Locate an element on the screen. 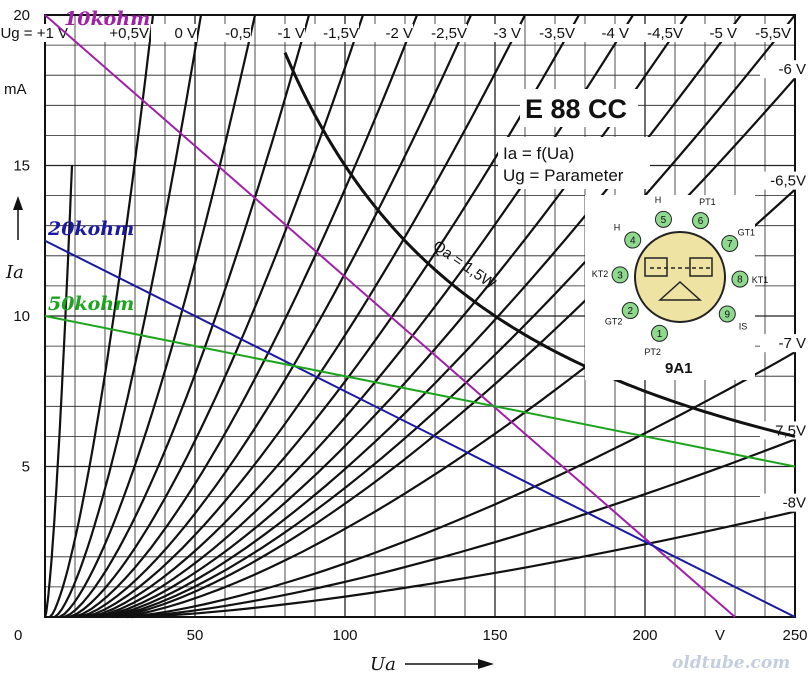 The height and width of the screenshot is (681, 809). tube-envelope is located at coordinates (680, 277).